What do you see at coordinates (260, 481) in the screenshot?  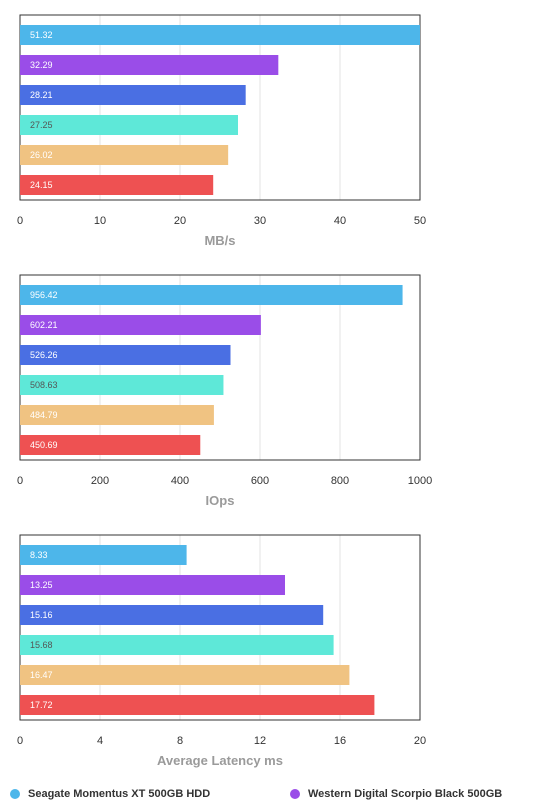 I see `x-tick-label: 600` at bounding box center [260, 481].